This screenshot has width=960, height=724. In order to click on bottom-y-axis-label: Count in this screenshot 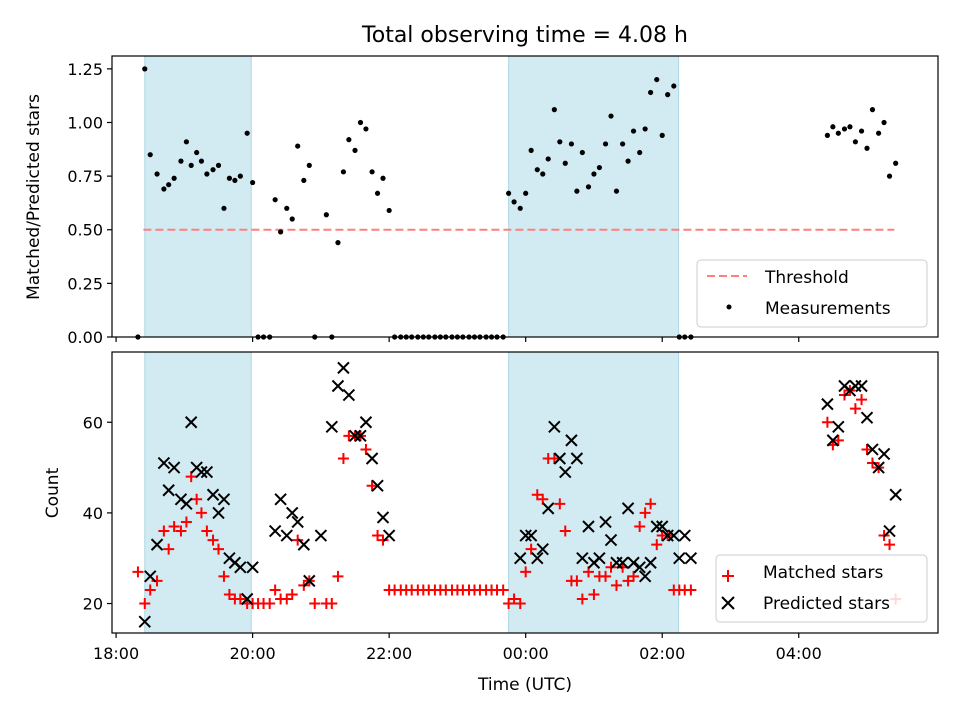, I will do `click(53, 492)`.